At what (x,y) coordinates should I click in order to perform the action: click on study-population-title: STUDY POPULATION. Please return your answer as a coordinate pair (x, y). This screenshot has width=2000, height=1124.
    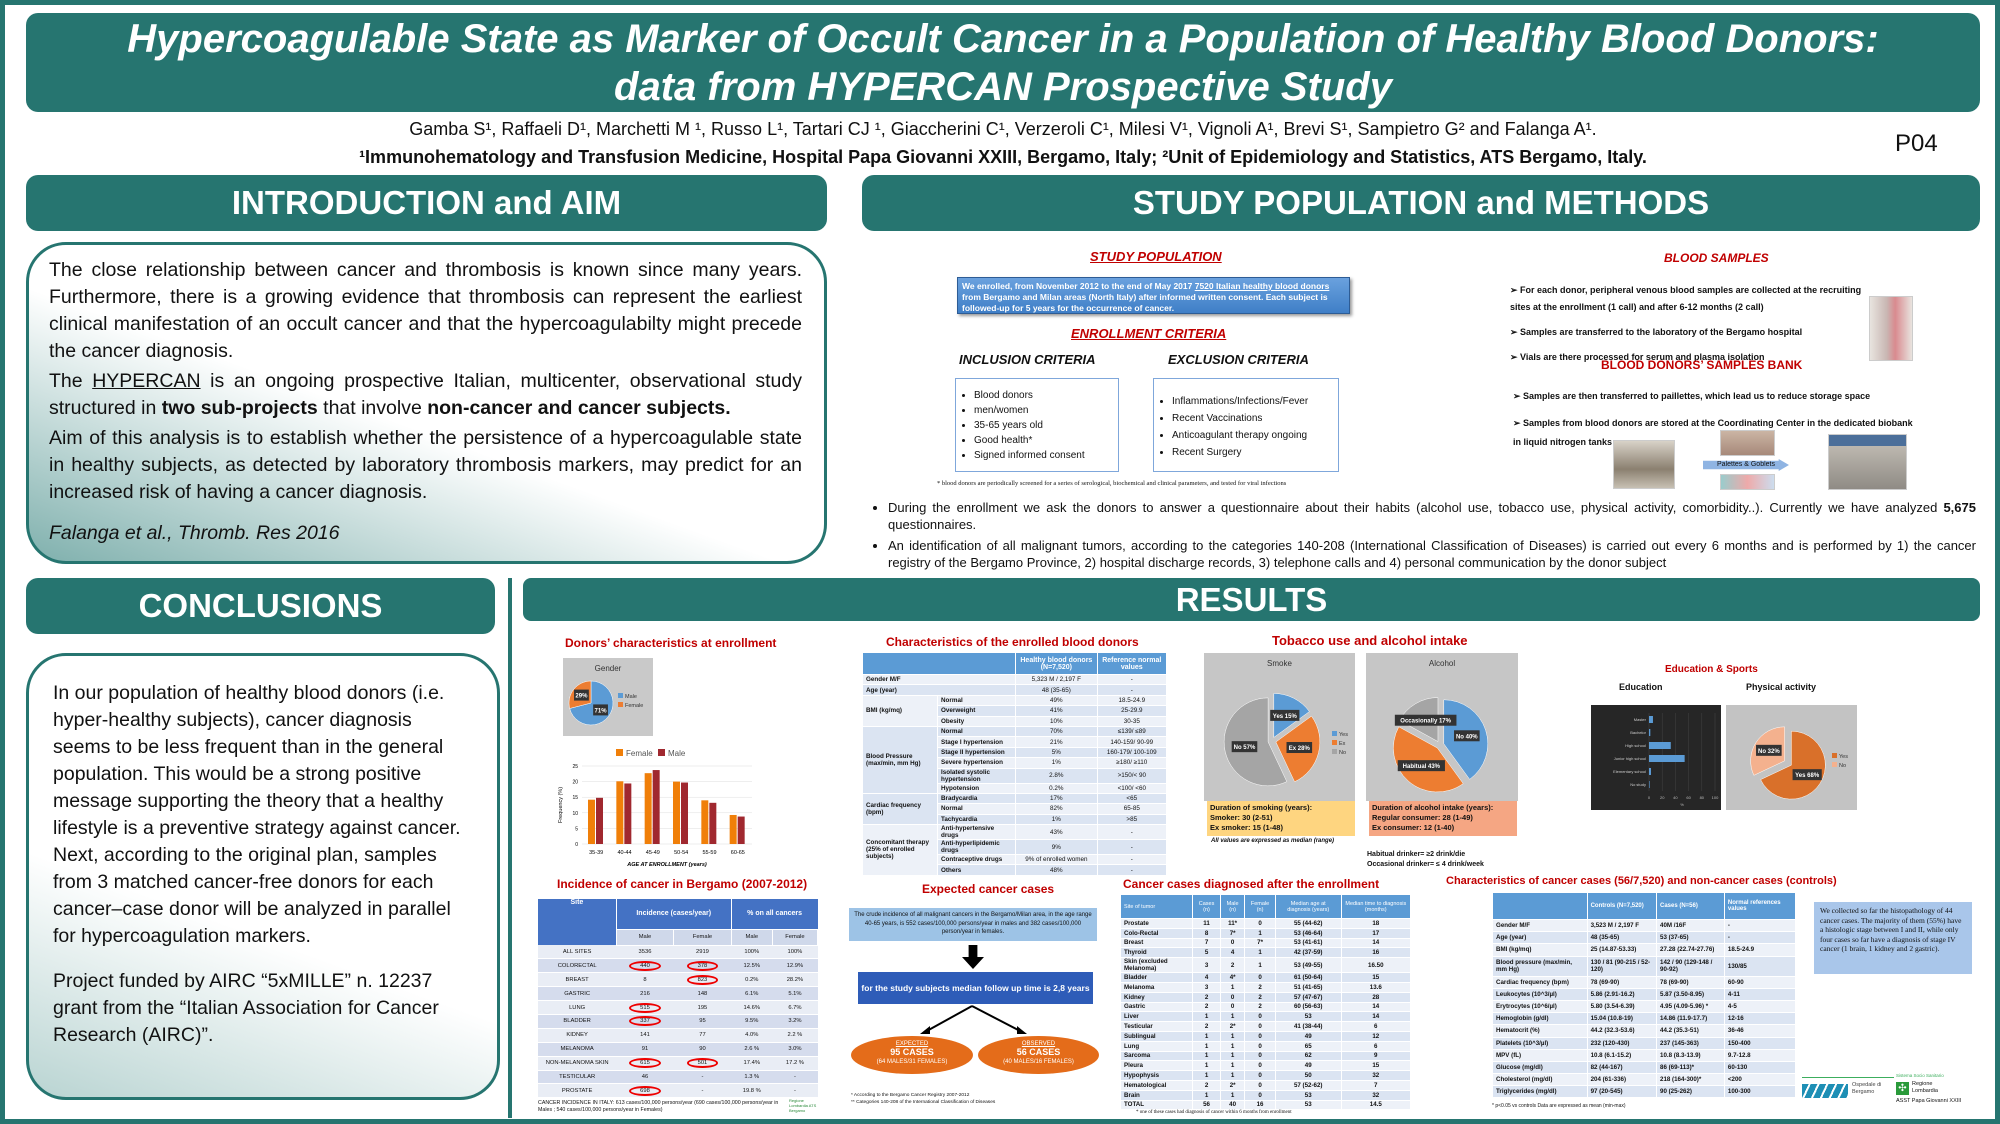
    Looking at the image, I should click on (1156, 256).